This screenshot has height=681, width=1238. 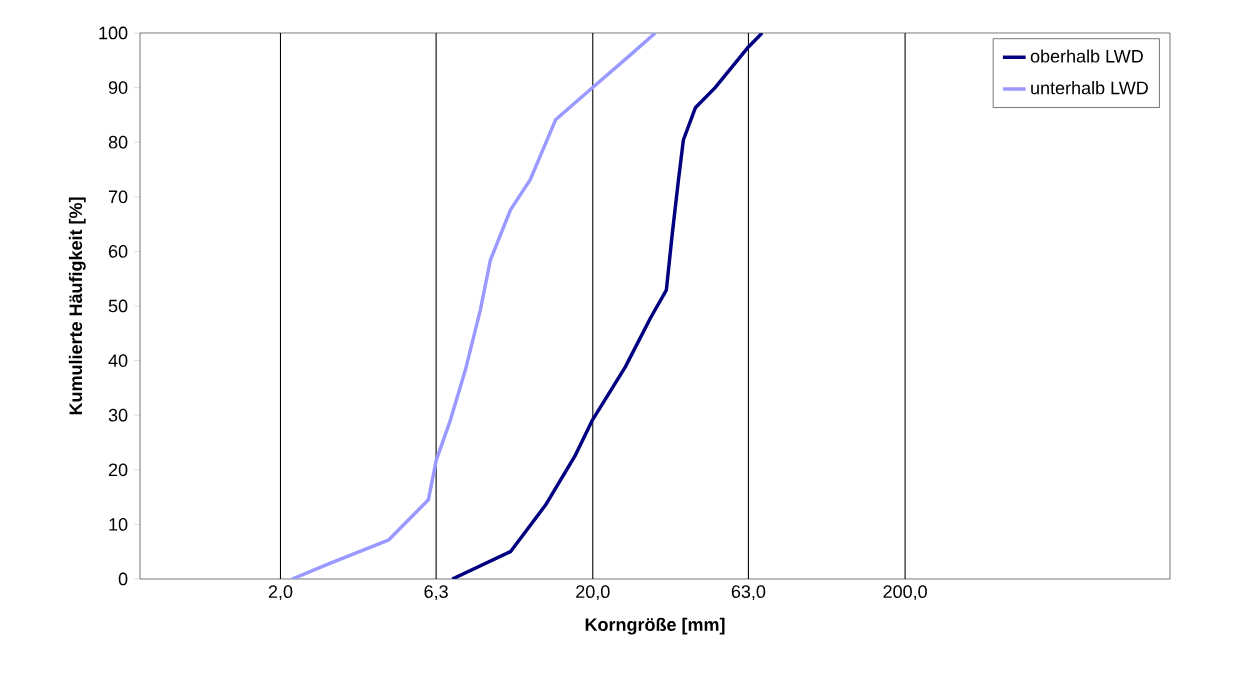 I want to click on y-tick-label: 30, so click(x=118, y=415).